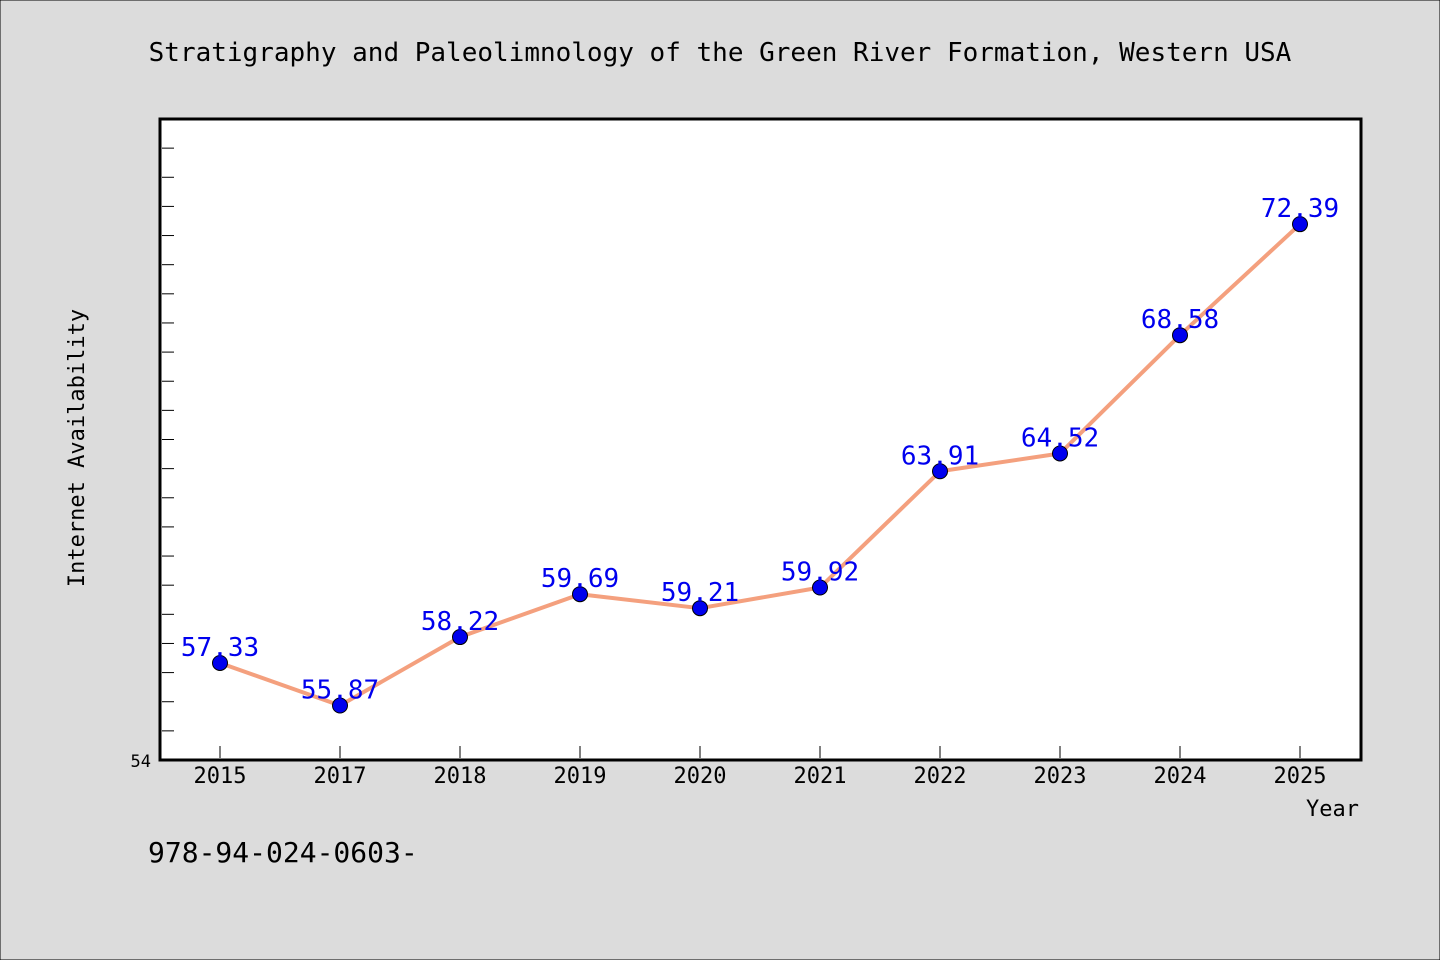 This screenshot has width=1440, height=960. What do you see at coordinates (1060, 776) in the screenshot?
I see `x-tick-label: 2023` at bounding box center [1060, 776].